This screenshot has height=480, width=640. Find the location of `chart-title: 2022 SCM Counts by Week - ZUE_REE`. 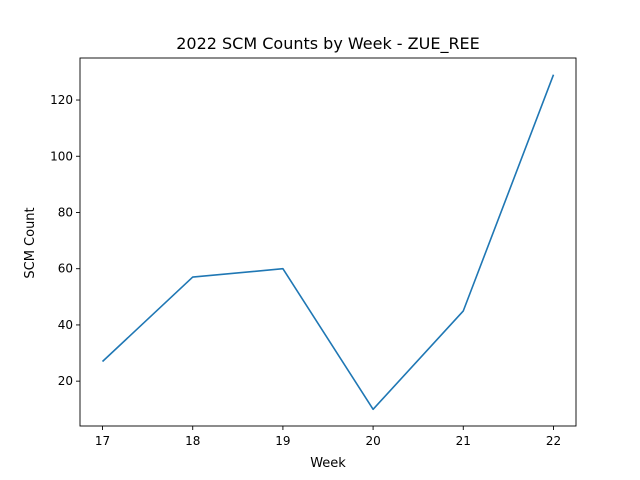

chart-title: 2022 SCM Counts by Week - ZUE_REE is located at coordinates (328, 44).